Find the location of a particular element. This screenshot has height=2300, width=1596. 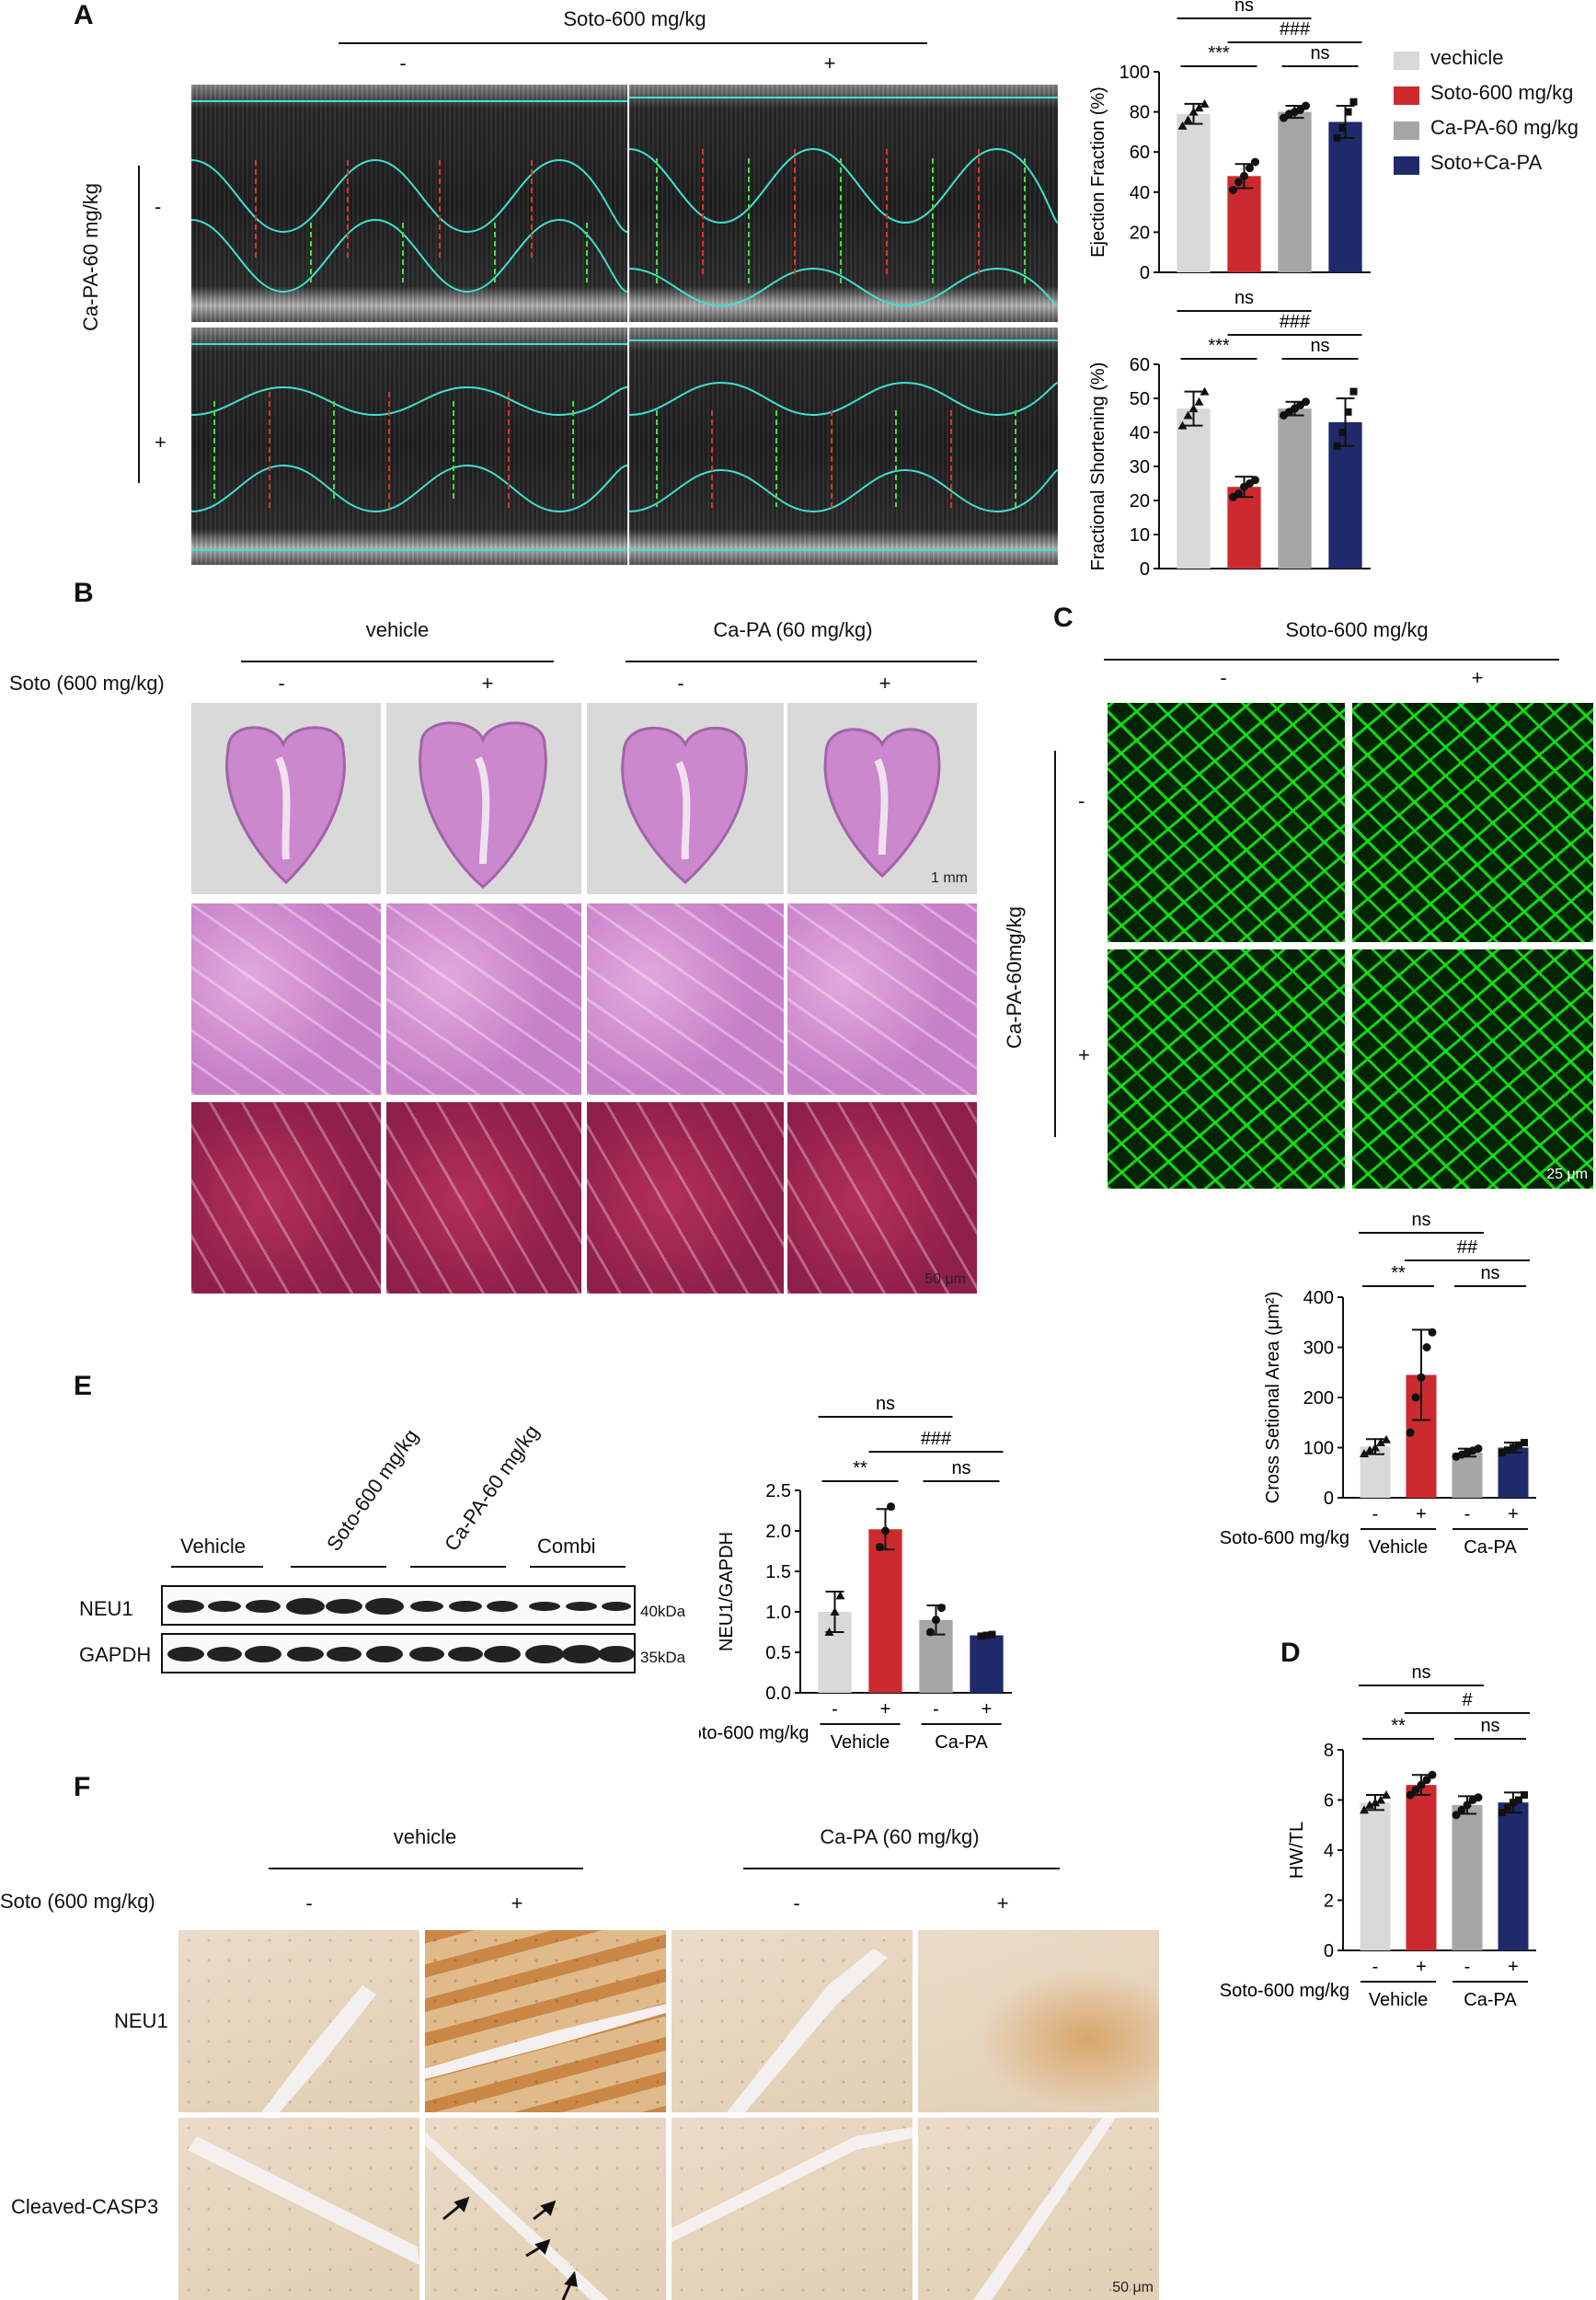

y-axis-label: Cross Setional Area (μm²) is located at coordinates (1273, 1397).